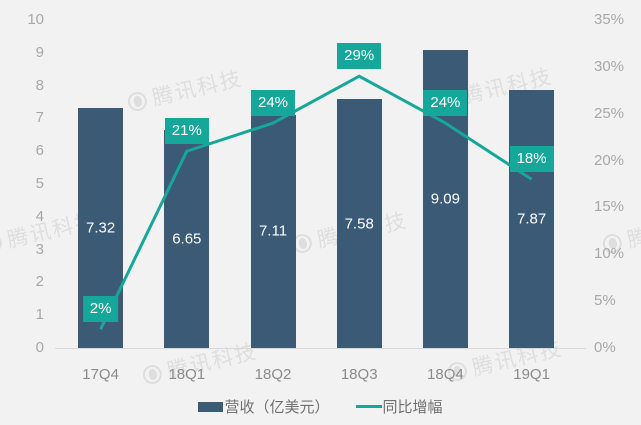 The width and height of the screenshot is (641, 425). Describe the element at coordinates (39, 118) in the screenshot. I see `left-axis-tick-7: 7` at that location.